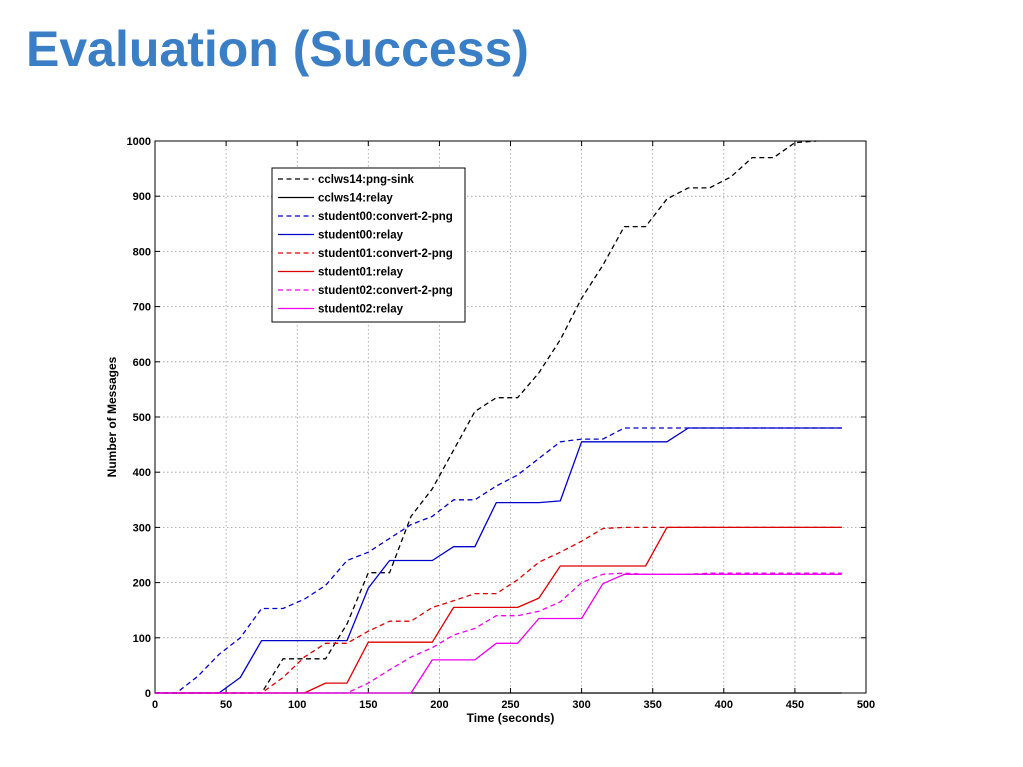  What do you see at coordinates (361, 273) in the screenshot?
I see `legend-label: student01:relay` at bounding box center [361, 273].